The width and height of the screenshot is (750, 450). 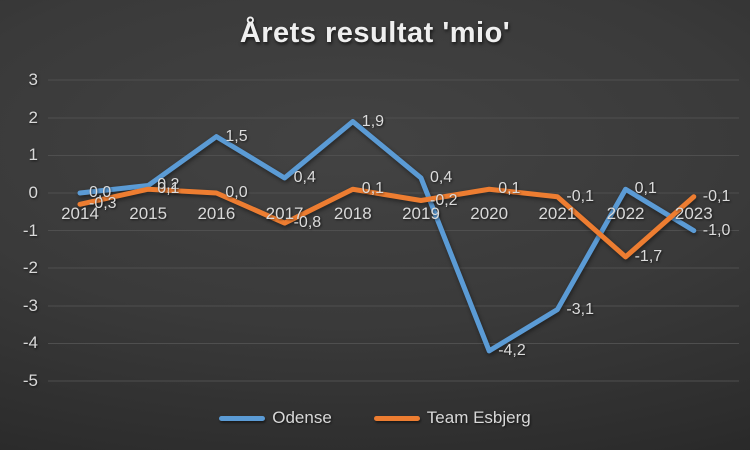 I want to click on x-category-label: 2022, so click(x=625, y=213).